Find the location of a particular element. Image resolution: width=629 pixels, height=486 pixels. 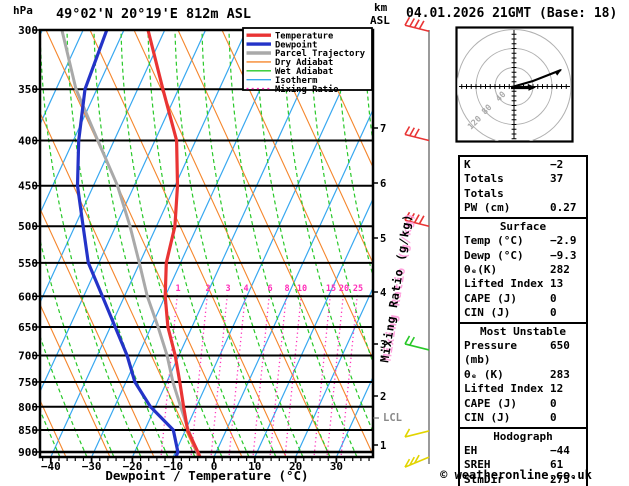

km-tick-label: 3 is located at coordinates (383, 345).